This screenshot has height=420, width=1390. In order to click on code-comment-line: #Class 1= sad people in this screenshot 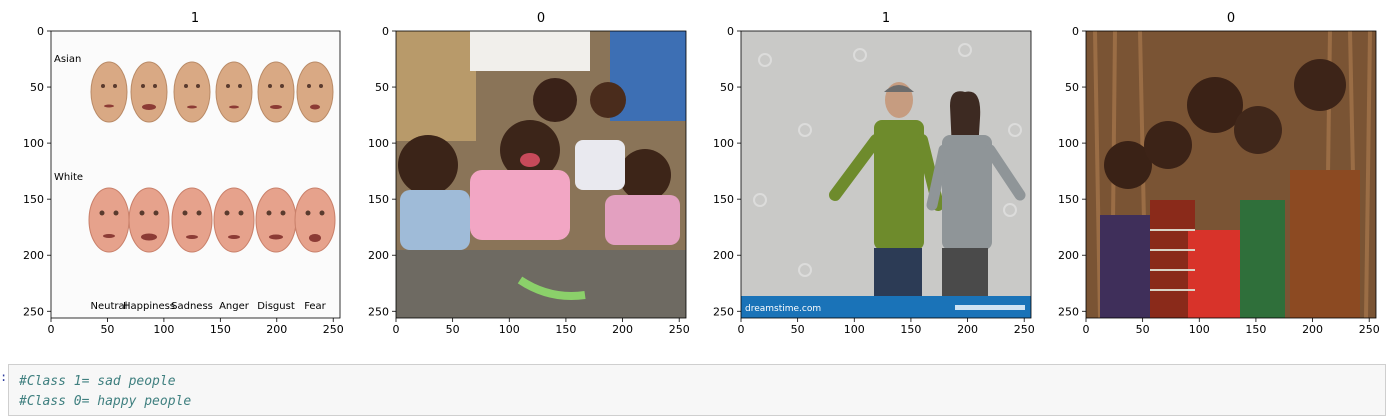, I will do `click(97, 381)`.